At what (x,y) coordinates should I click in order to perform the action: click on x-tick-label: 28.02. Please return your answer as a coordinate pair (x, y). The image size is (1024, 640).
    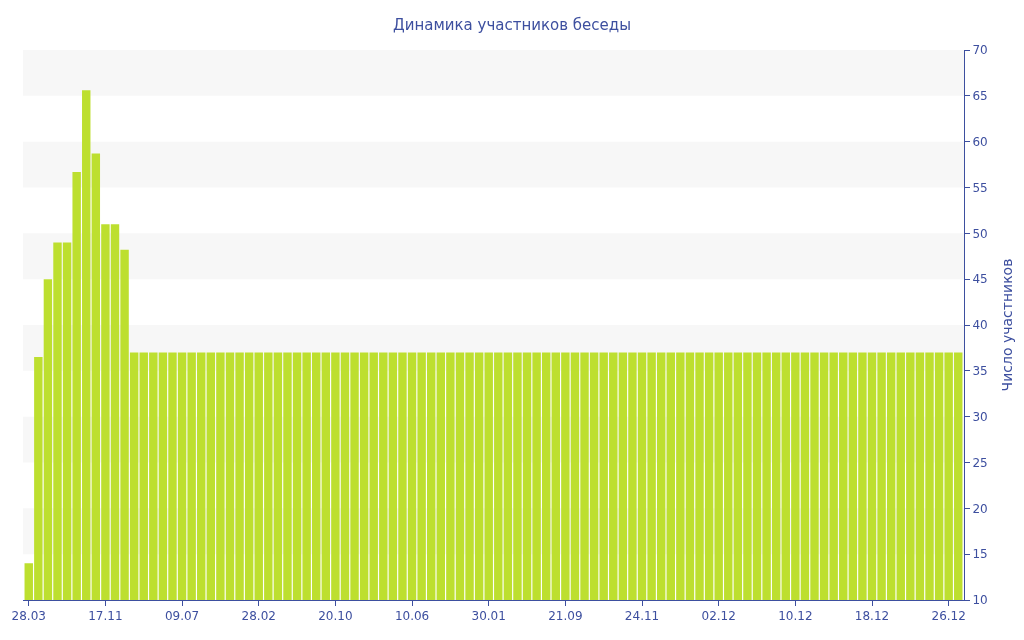
    Looking at the image, I should click on (258, 616).